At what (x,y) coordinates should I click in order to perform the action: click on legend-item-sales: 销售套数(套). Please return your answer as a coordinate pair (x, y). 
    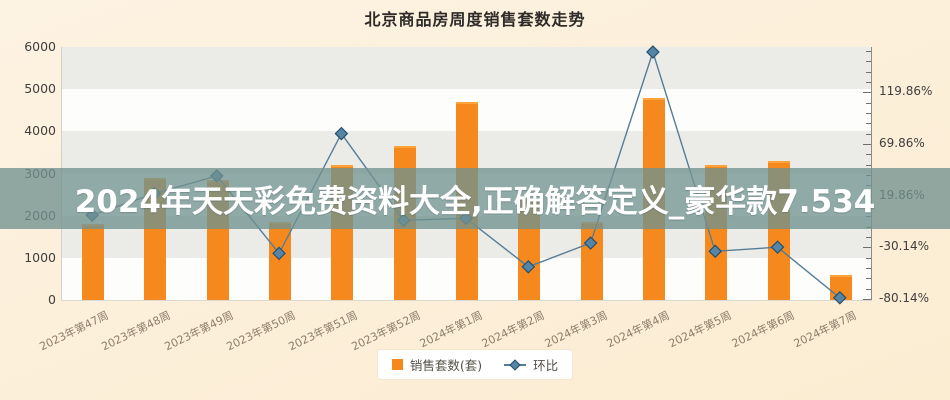
    Looking at the image, I should click on (437, 364).